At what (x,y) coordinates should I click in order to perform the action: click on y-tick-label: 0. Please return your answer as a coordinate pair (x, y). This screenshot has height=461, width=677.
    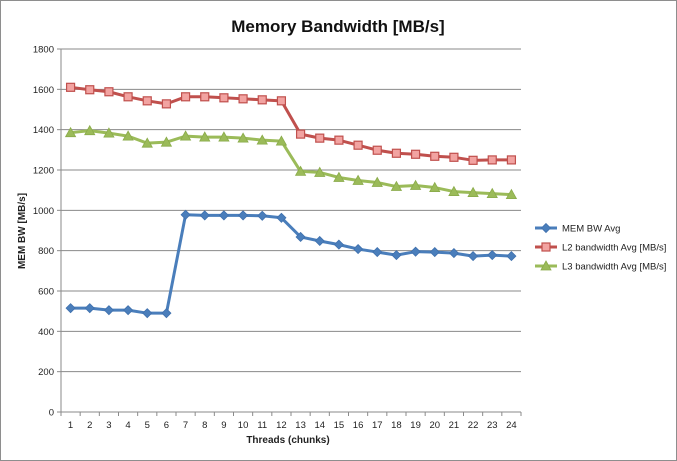
    Looking at the image, I should click on (51, 413).